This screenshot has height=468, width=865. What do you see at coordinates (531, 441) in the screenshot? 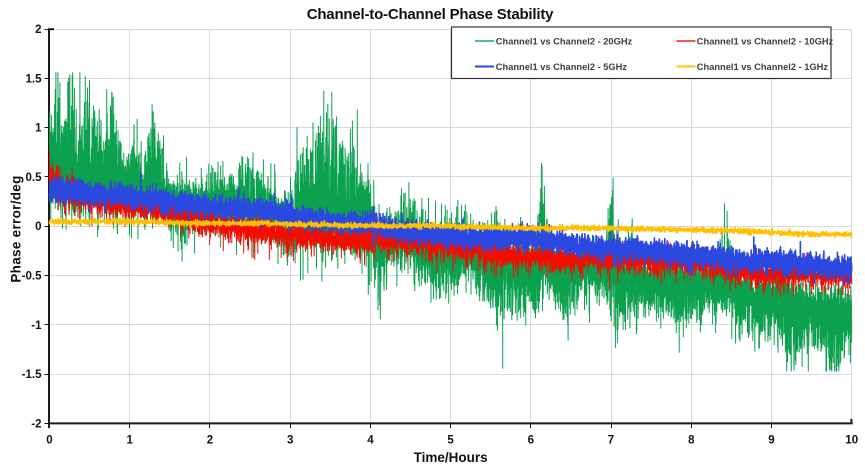
I see `svg-text: 6` at bounding box center [531, 441].